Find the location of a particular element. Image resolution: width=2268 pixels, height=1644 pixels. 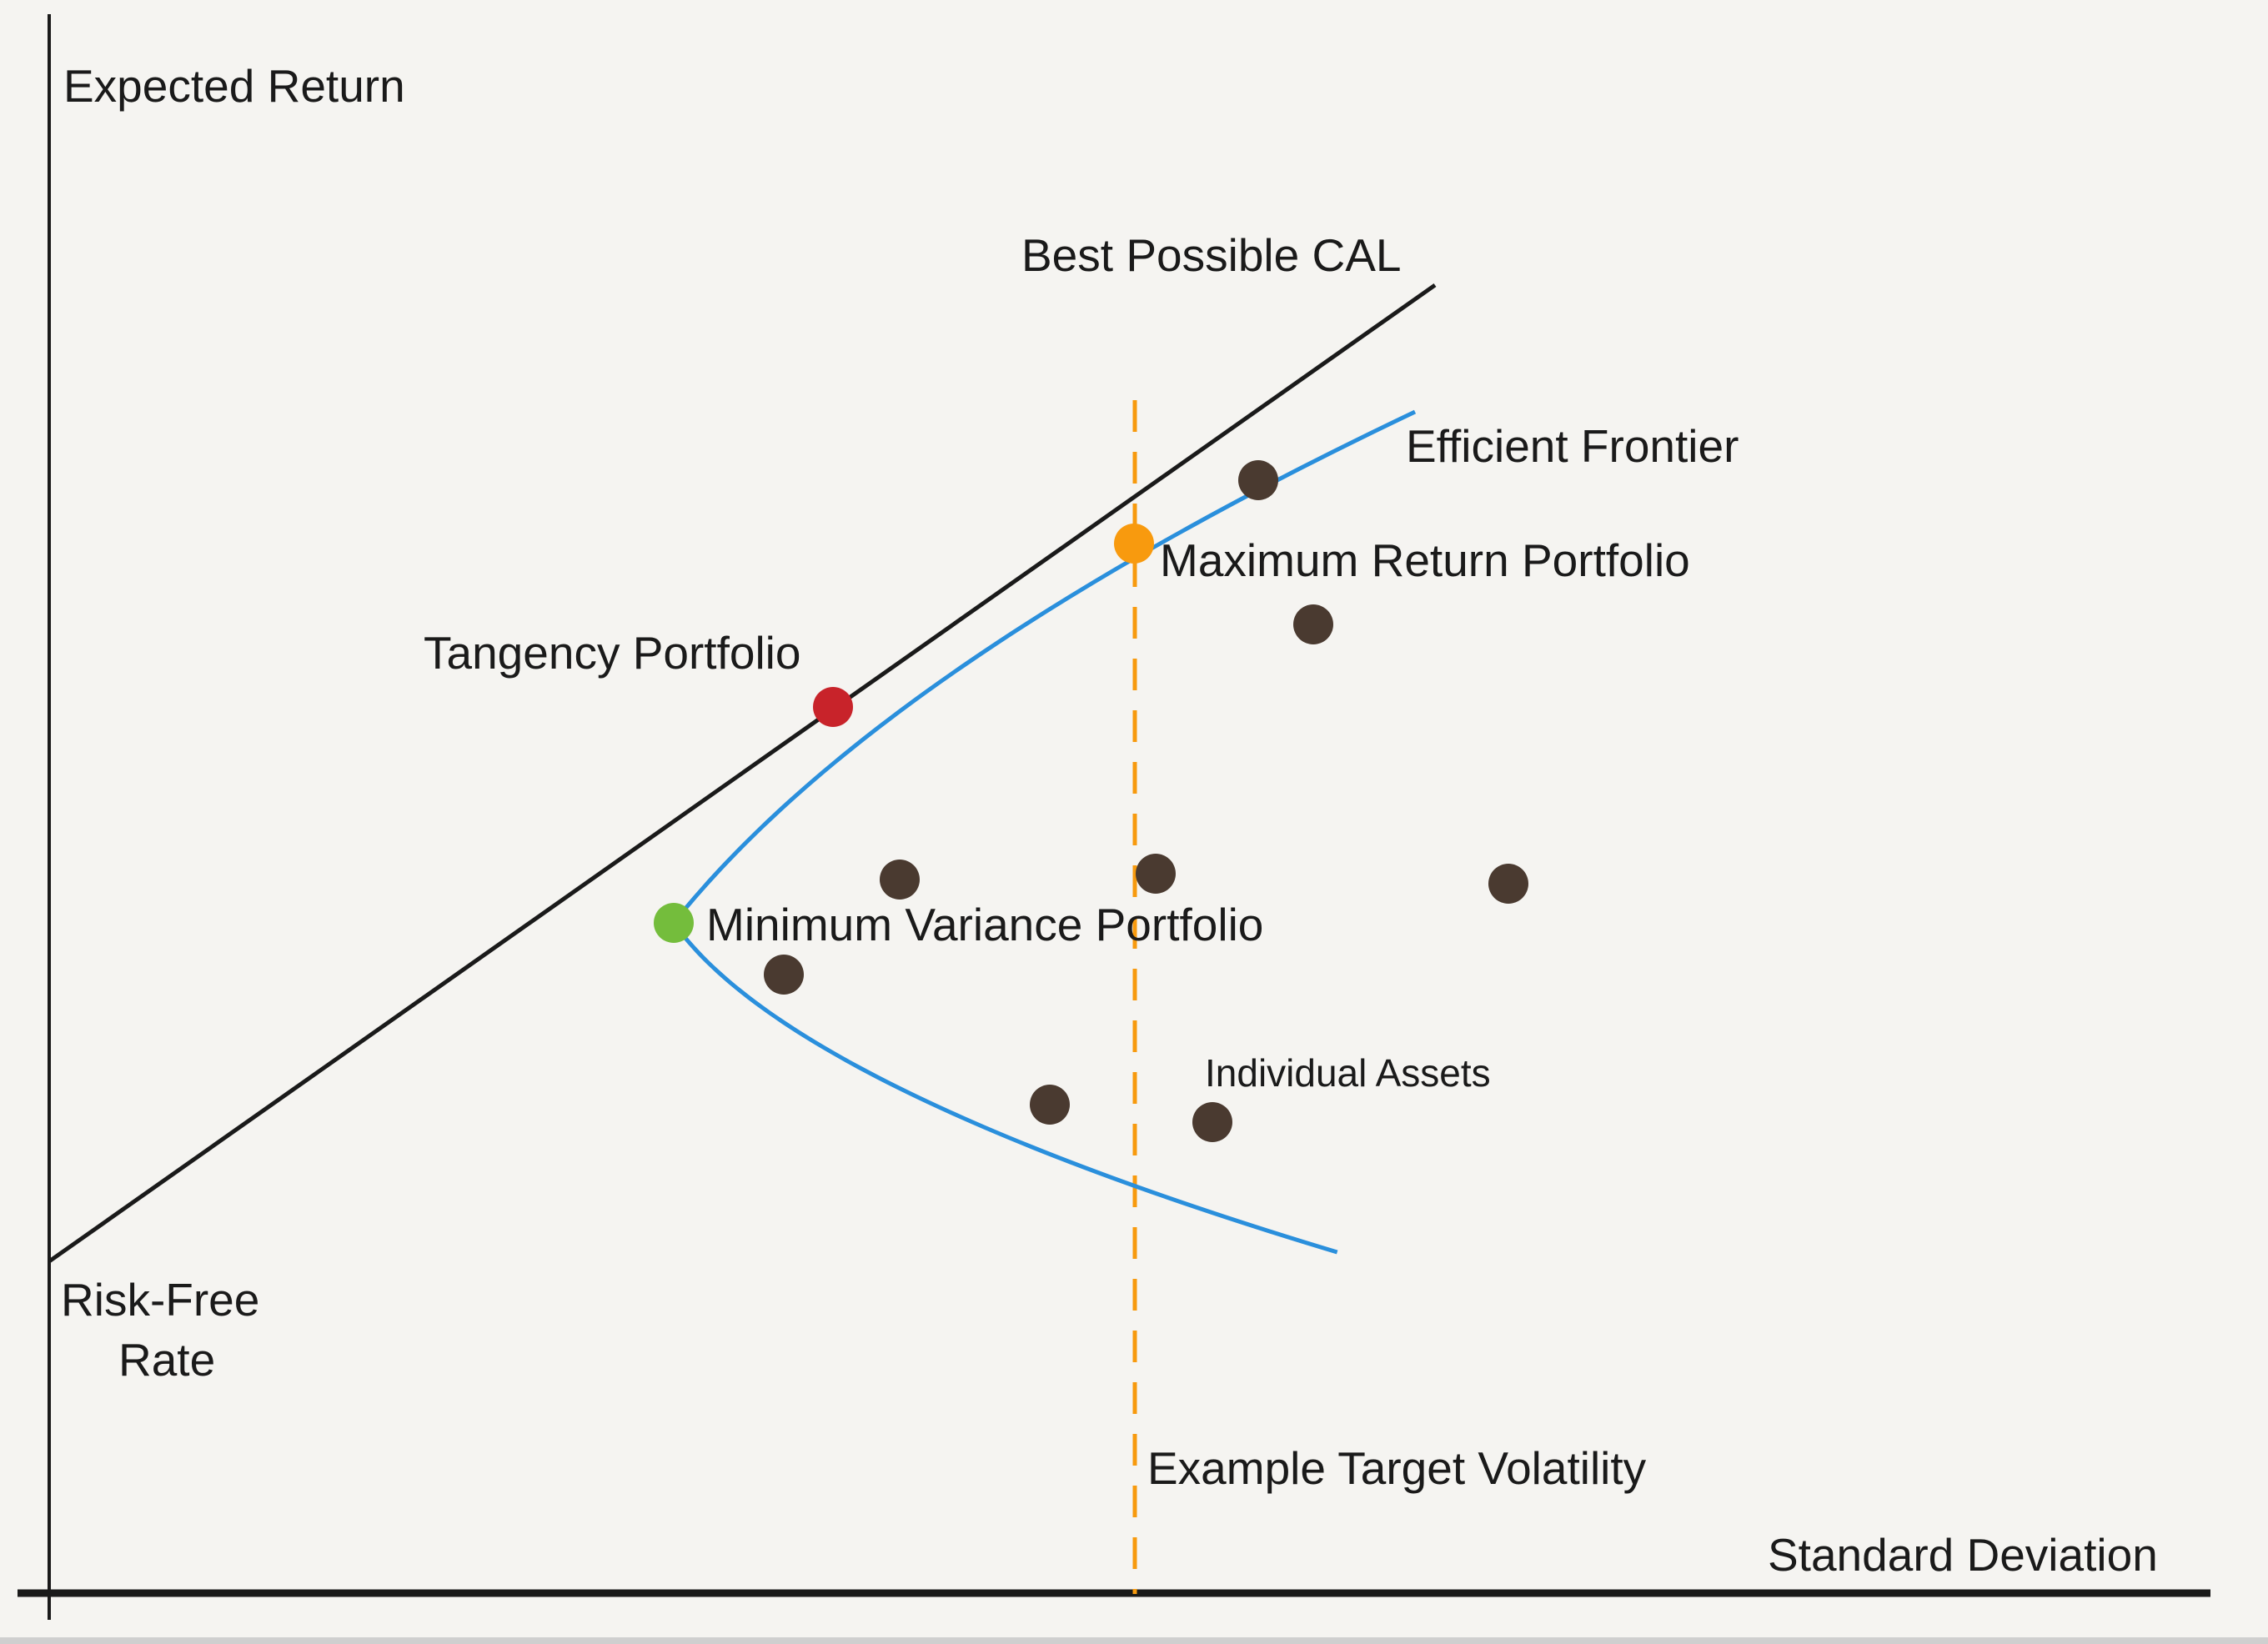

tangency-label: Tangency Portfolio is located at coordinates (612, 653).